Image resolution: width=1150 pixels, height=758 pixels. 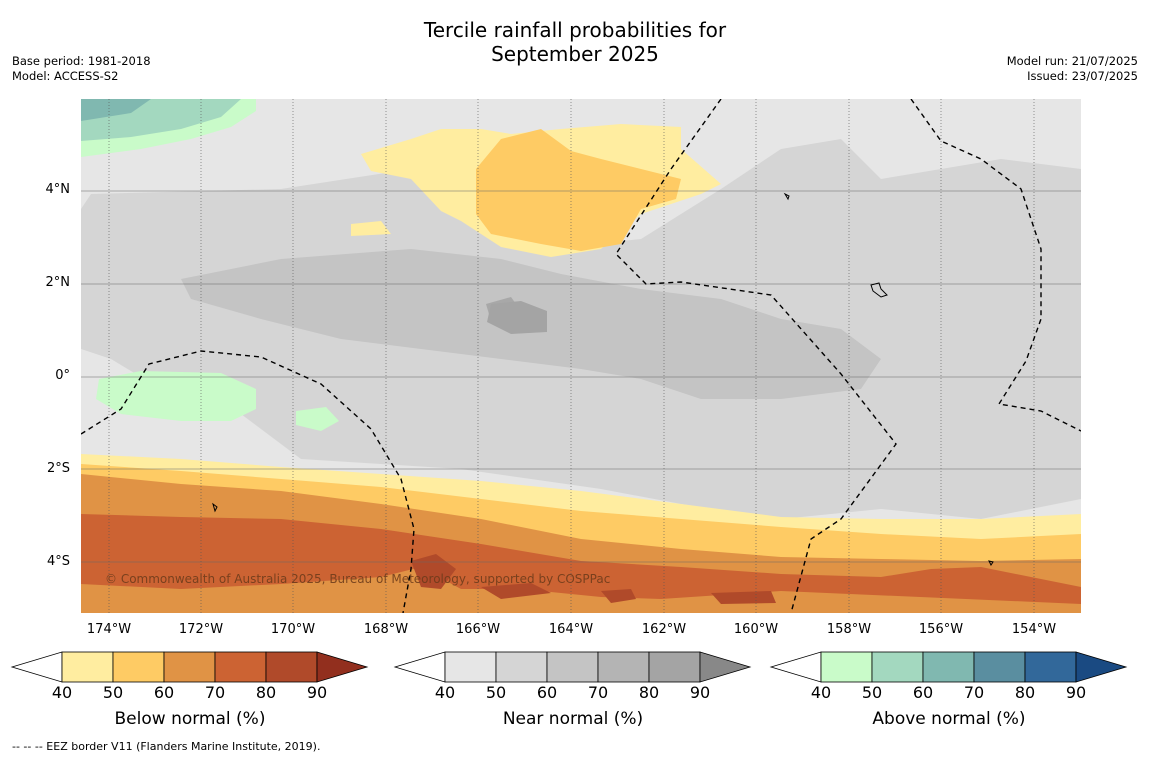 What do you see at coordinates (81, 61) in the screenshot?
I see `base-period: Base period: 1981-2018` at bounding box center [81, 61].